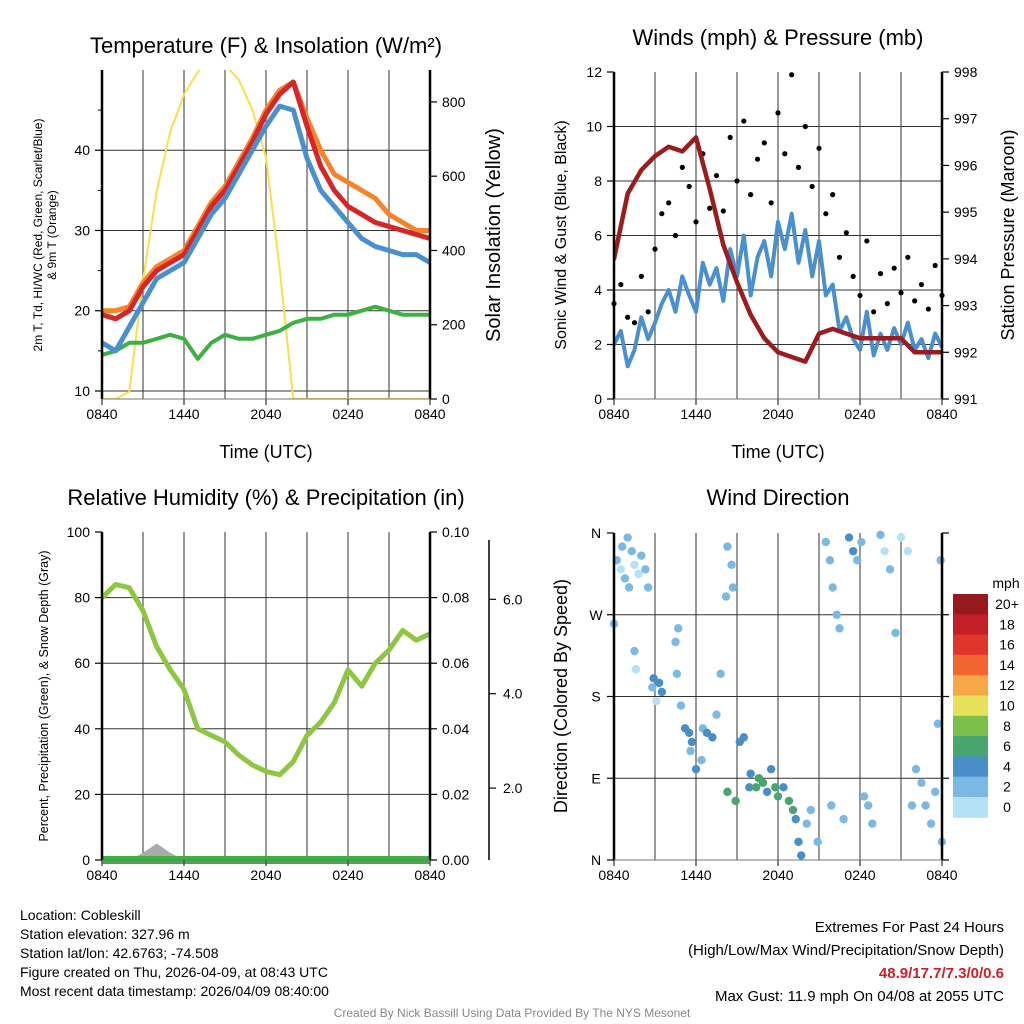  Describe the element at coordinates (966, 399) in the screenshot. I see `y-right-tick-label: 991` at that location.